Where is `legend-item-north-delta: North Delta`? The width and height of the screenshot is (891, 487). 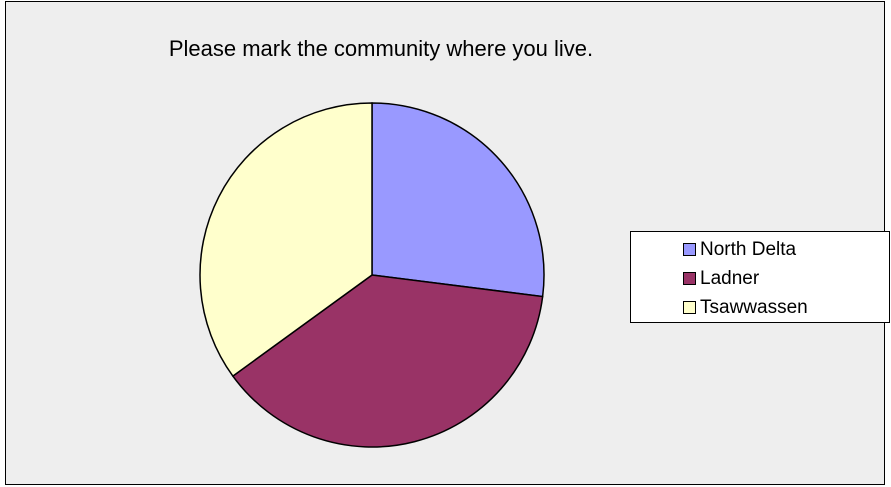 legend-item-north-delta: North Delta is located at coordinates (786, 249).